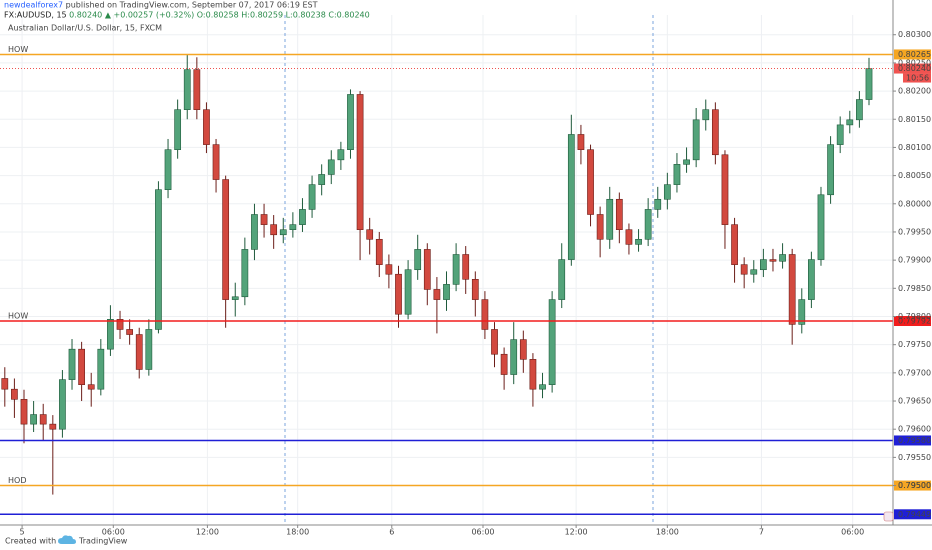 This screenshot has width=932, height=550. I want to click on event-icon, so click(888, 516).